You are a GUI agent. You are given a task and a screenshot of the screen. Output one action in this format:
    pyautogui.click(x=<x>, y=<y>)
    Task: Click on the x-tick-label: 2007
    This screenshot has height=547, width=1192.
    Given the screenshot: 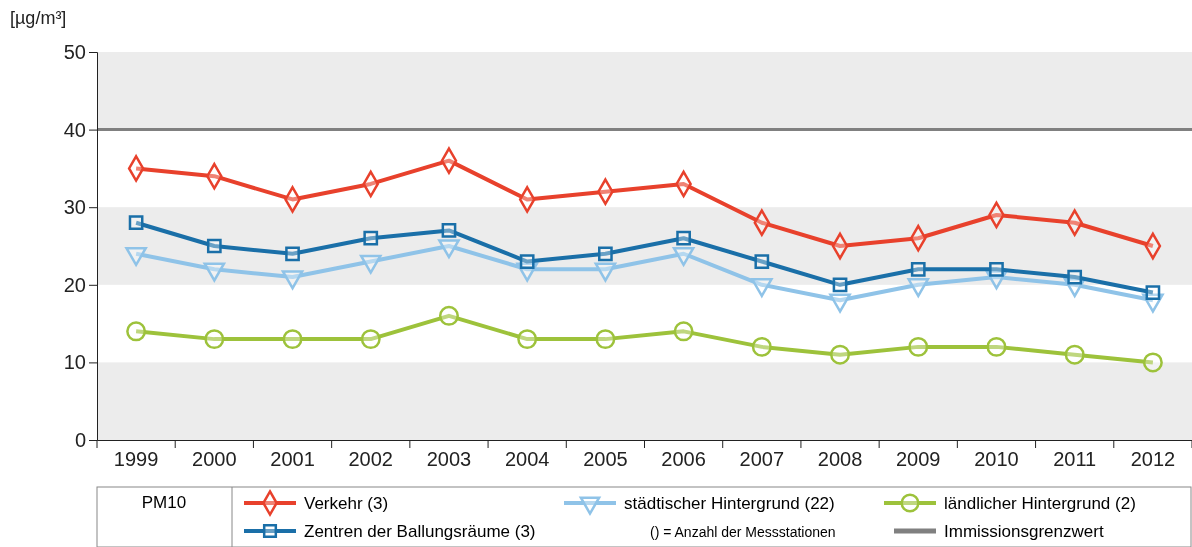 What is the action you would take?
    pyautogui.click(x=762, y=459)
    